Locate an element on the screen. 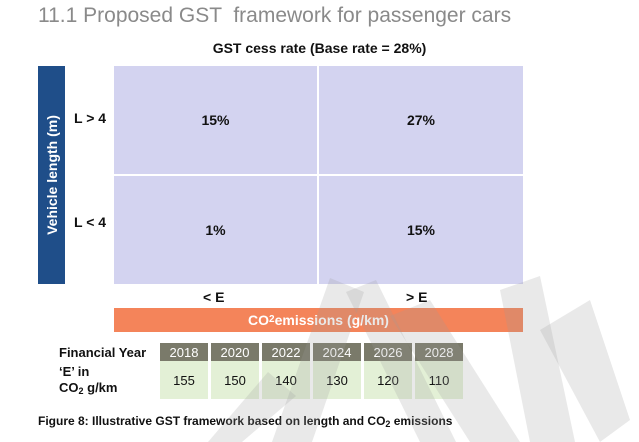 Image resolution: width=639 pixels, height=442 pixels. year-cell: 2028 is located at coordinates (439, 352).